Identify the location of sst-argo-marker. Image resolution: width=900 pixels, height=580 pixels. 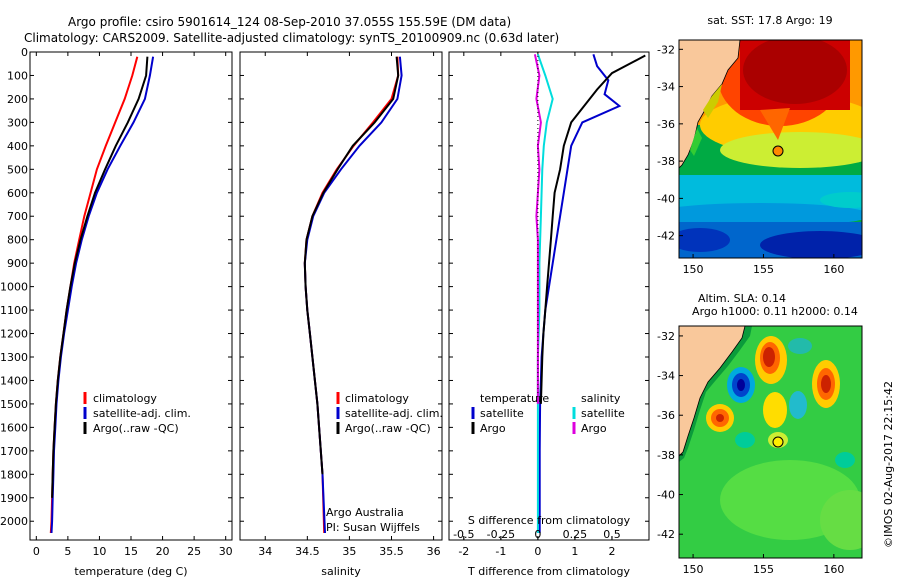
(778, 151).